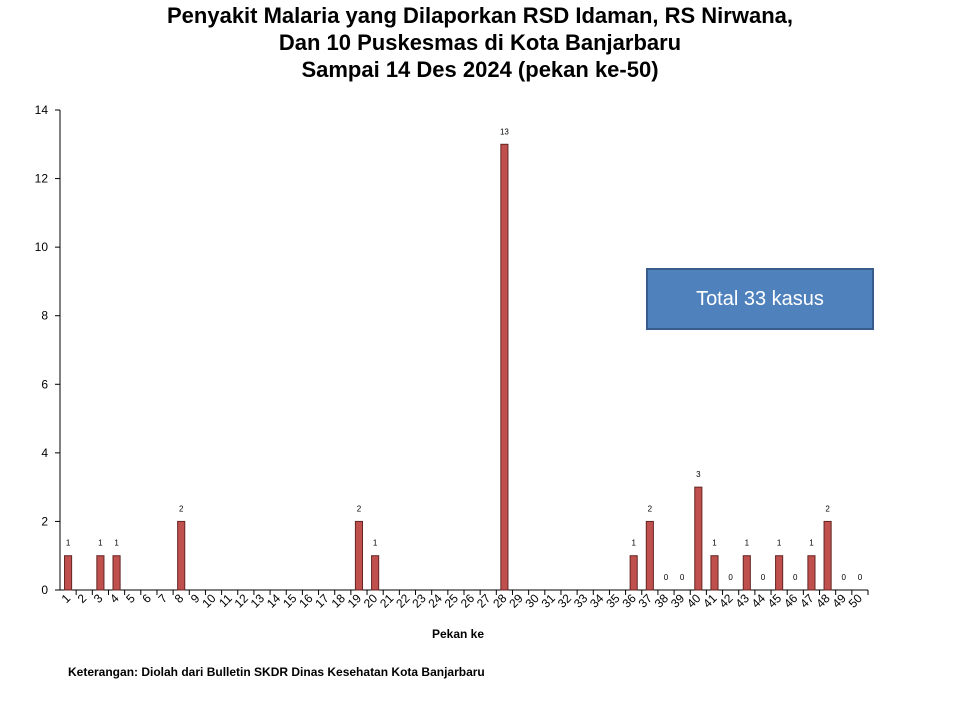  I want to click on y-tick-label: 10, so click(42, 247).